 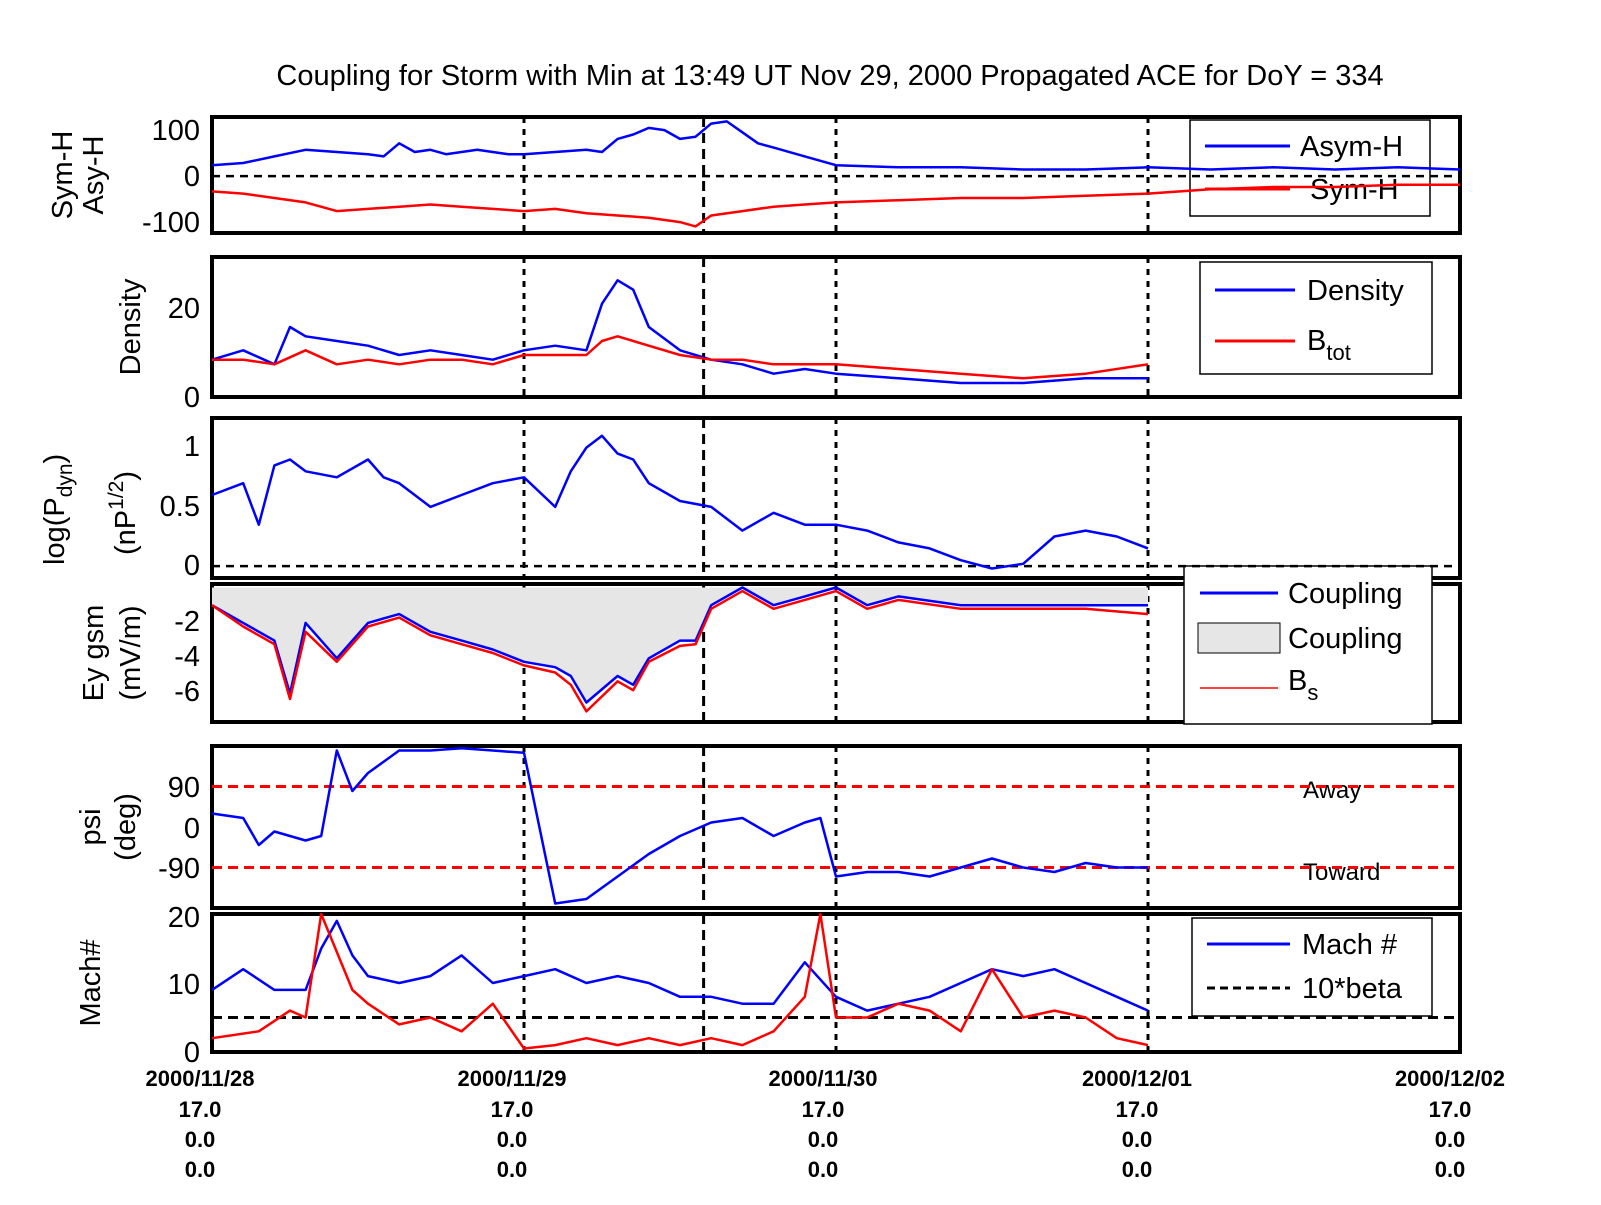 I want to click on ytick-psi-90: 90, so click(x=184, y=788).